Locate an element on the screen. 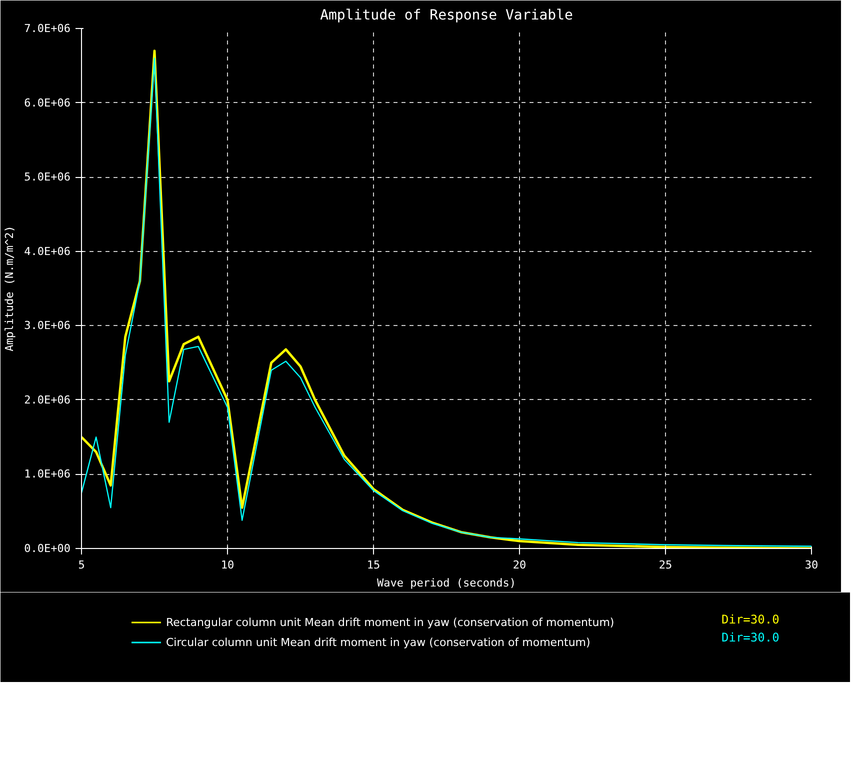 The height and width of the screenshot is (763, 854). y-tick-label: 1.0E+06 is located at coordinates (47, 474).